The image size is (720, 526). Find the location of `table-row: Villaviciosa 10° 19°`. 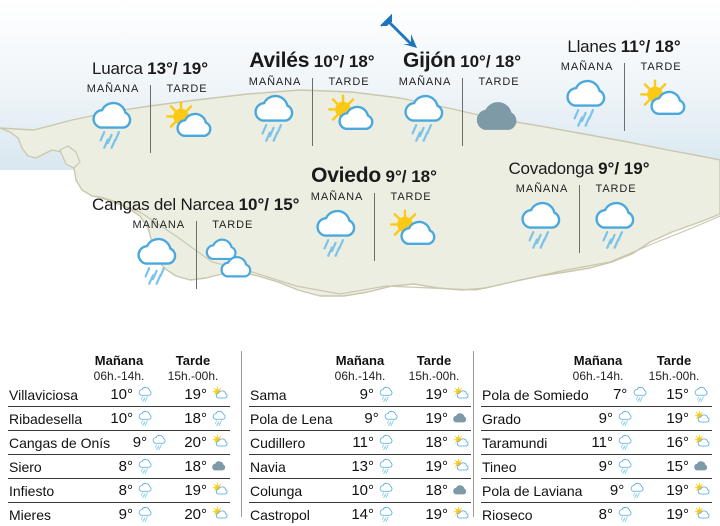

table-row: Villaviciosa 10° 19° is located at coordinates (119, 394).